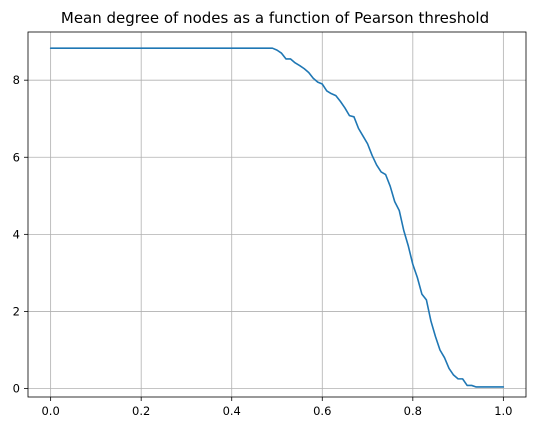 This screenshot has width=534, height=435. Describe the element at coordinates (16, 311) in the screenshot. I see `y-tick-label: 2` at that location.